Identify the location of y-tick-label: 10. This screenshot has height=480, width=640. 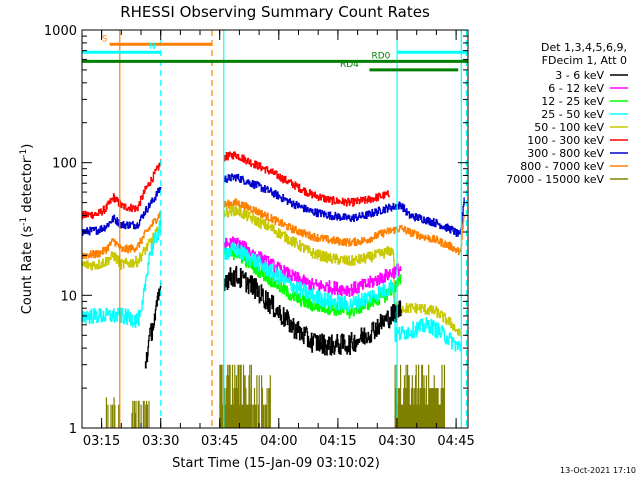
(68, 296).